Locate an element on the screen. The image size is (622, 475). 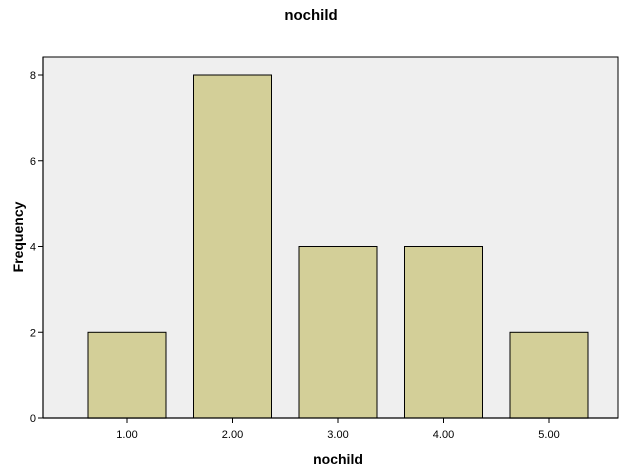
bar-2.00 is located at coordinates (232, 246).